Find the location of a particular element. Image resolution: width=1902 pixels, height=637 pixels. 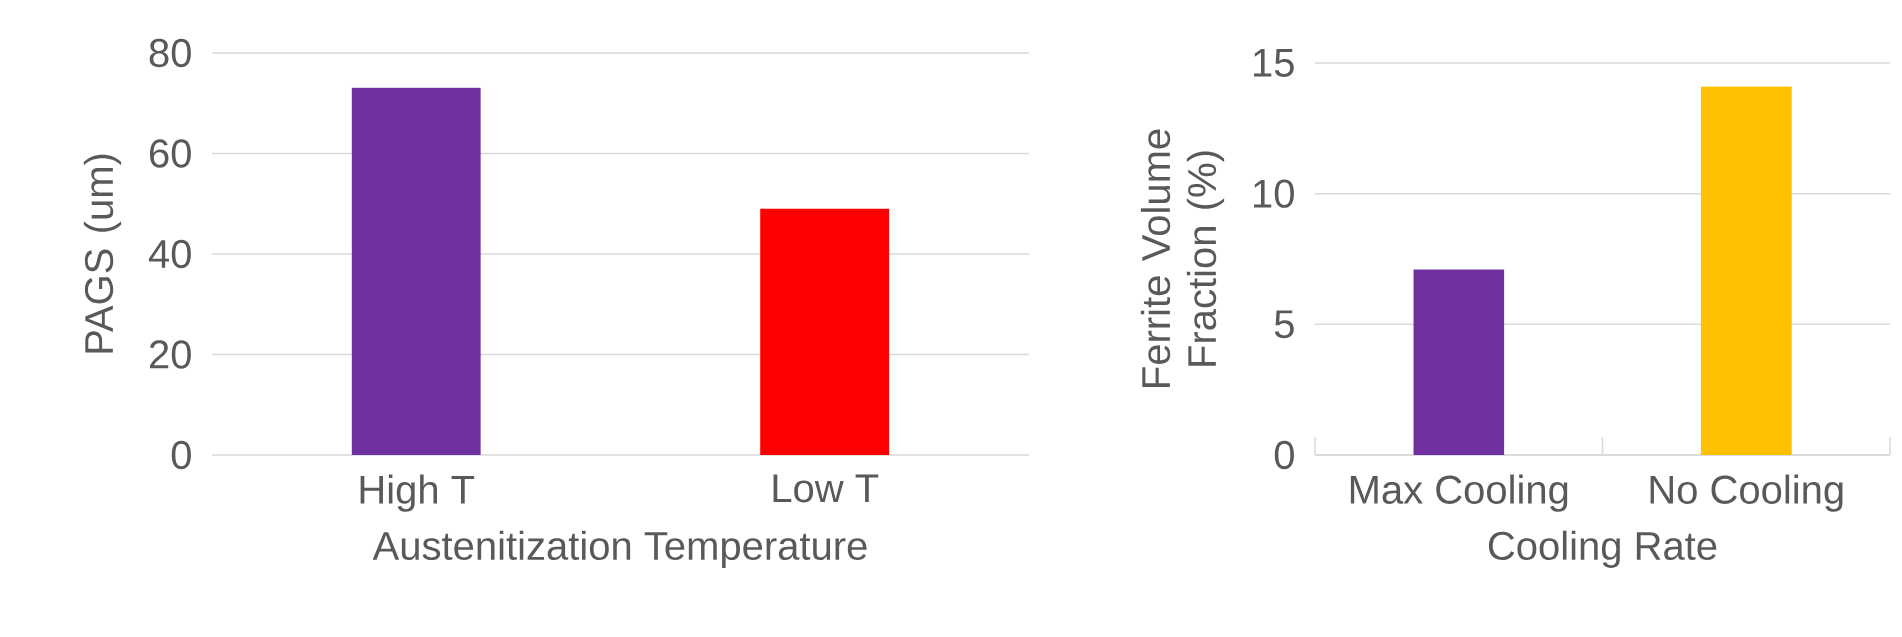

y-tick-label: 5 is located at coordinates (1284, 324).